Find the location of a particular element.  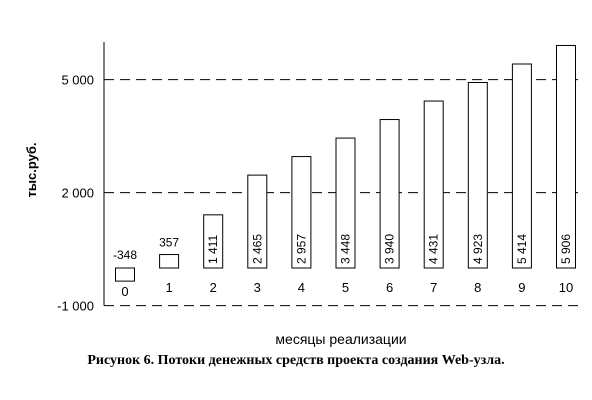

x-tick-label: 6 is located at coordinates (389, 287).